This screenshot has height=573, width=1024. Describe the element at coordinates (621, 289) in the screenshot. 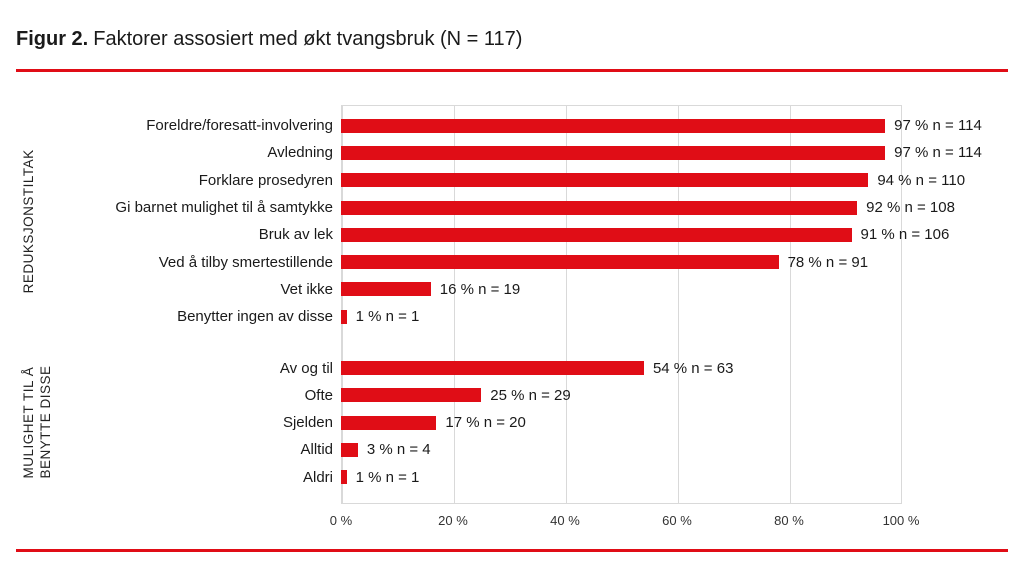

I see `bar-track: 16 % n = 19` at that location.